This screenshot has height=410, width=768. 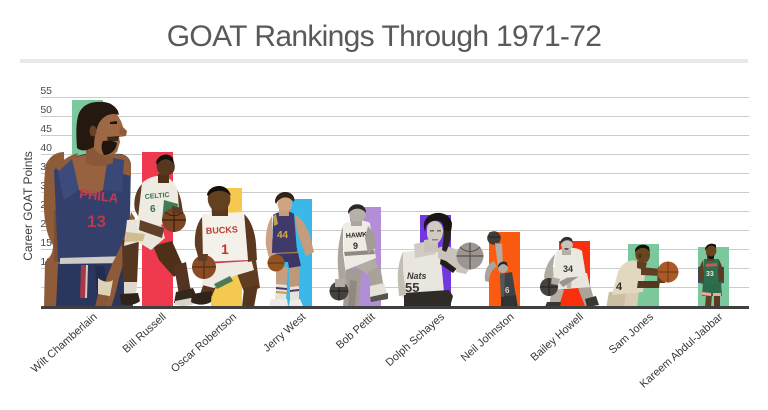 I want to click on svg-text: 55, so click(x=412, y=287).